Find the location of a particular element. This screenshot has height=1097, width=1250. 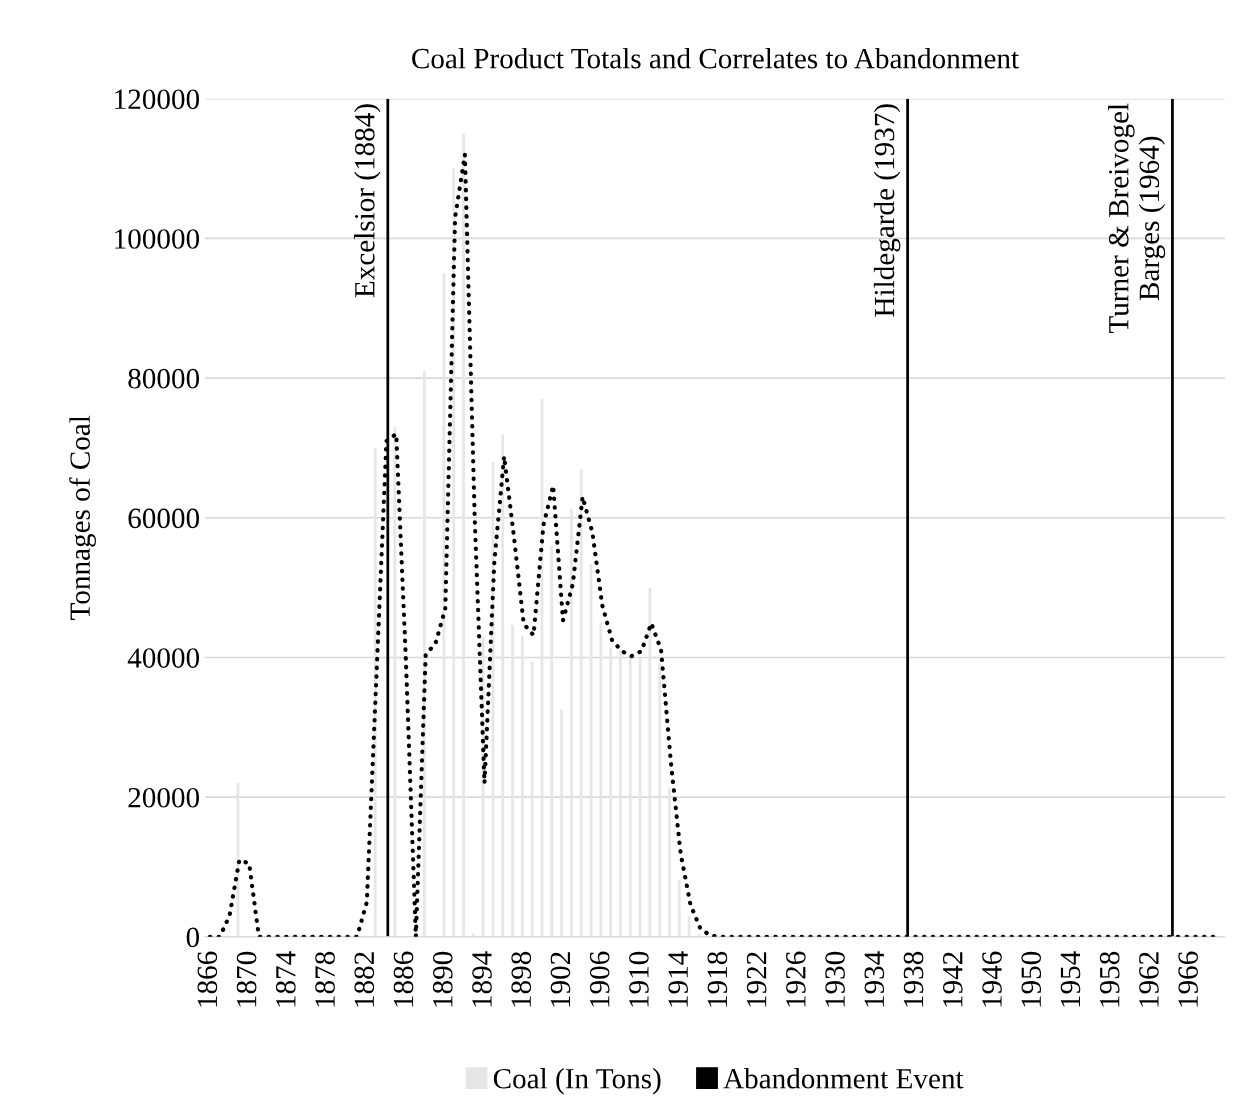

x-tick-label: 1938 is located at coordinates (913, 979).